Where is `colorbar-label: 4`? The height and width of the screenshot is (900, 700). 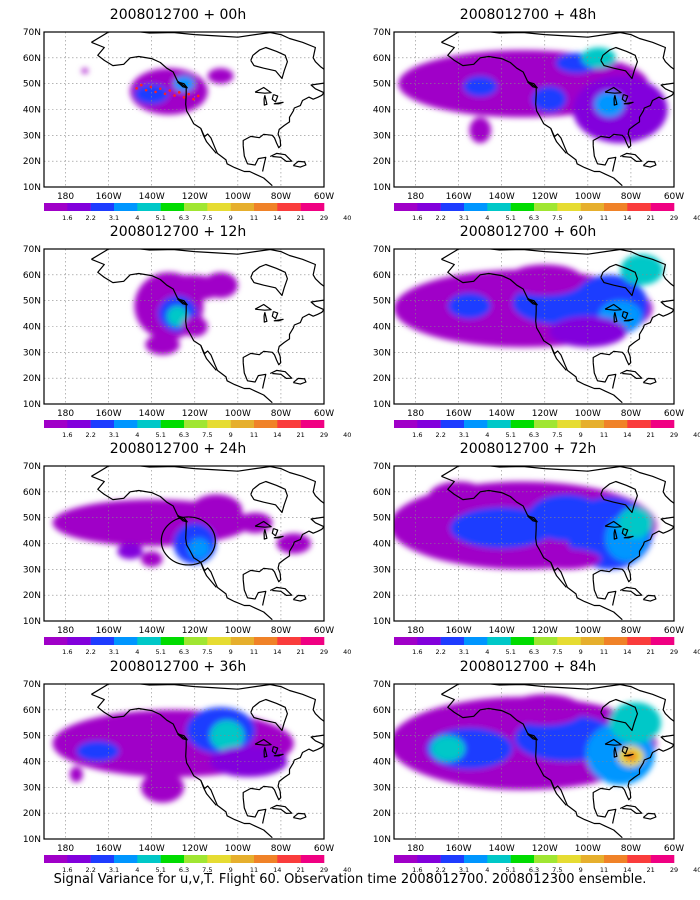 colorbar-label: 4 is located at coordinates (137, 870).